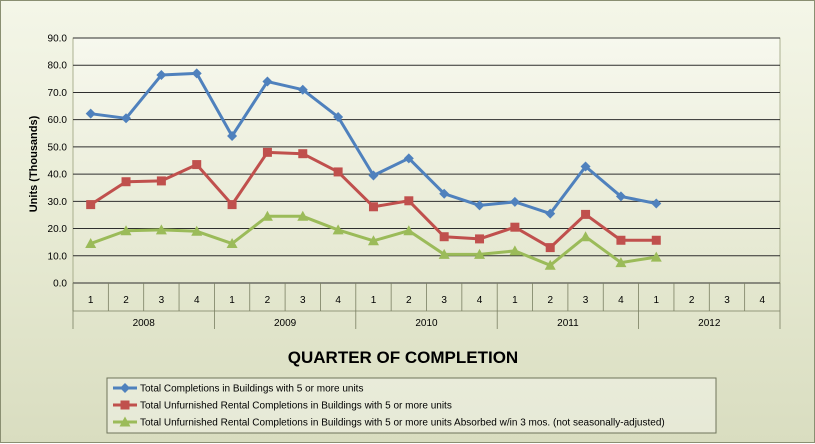  Describe the element at coordinates (58, 66) in the screenshot. I see `y-tick-label: 80.0` at that location.